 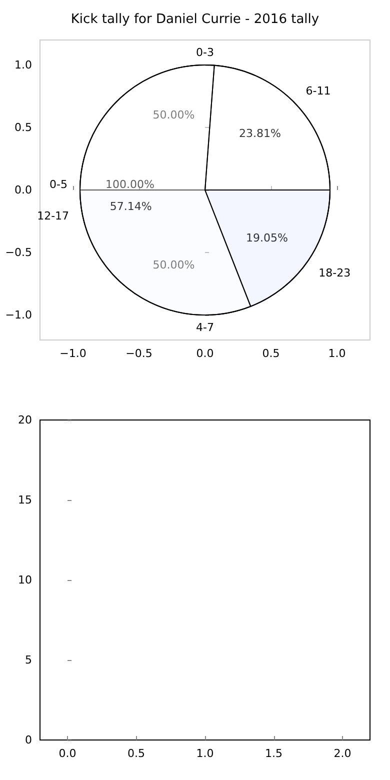 What do you see at coordinates (23, 190) in the screenshot?
I see `y-tick-label: 0.0` at bounding box center [23, 190].